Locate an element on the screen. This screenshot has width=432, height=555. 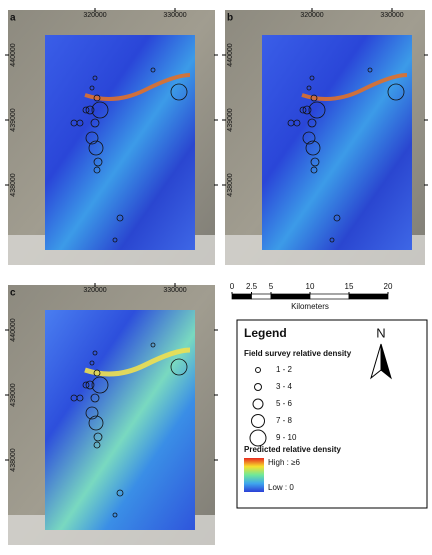
panel-label: c is located at coordinates (13, 293).